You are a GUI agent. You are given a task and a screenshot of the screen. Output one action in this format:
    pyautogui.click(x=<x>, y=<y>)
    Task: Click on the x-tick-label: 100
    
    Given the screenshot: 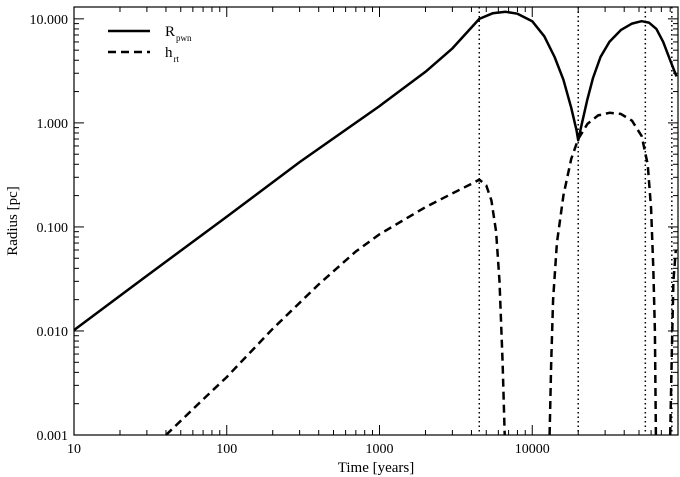 What is the action you would take?
    pyautogui.click(x=226, y=449)
    